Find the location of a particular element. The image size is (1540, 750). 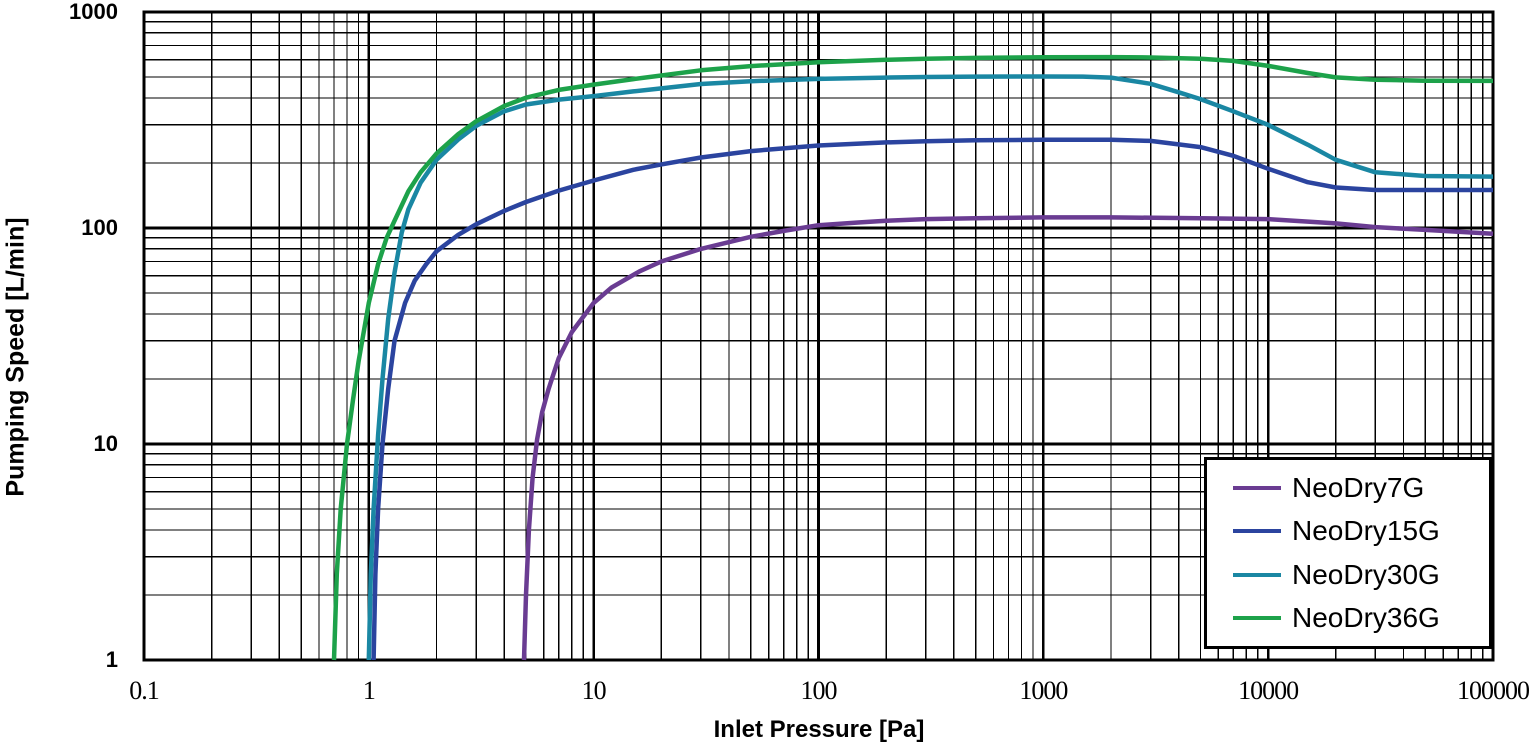

legend-item-neodry30g: NeoDry30G is located at coordinates (1361, 575).